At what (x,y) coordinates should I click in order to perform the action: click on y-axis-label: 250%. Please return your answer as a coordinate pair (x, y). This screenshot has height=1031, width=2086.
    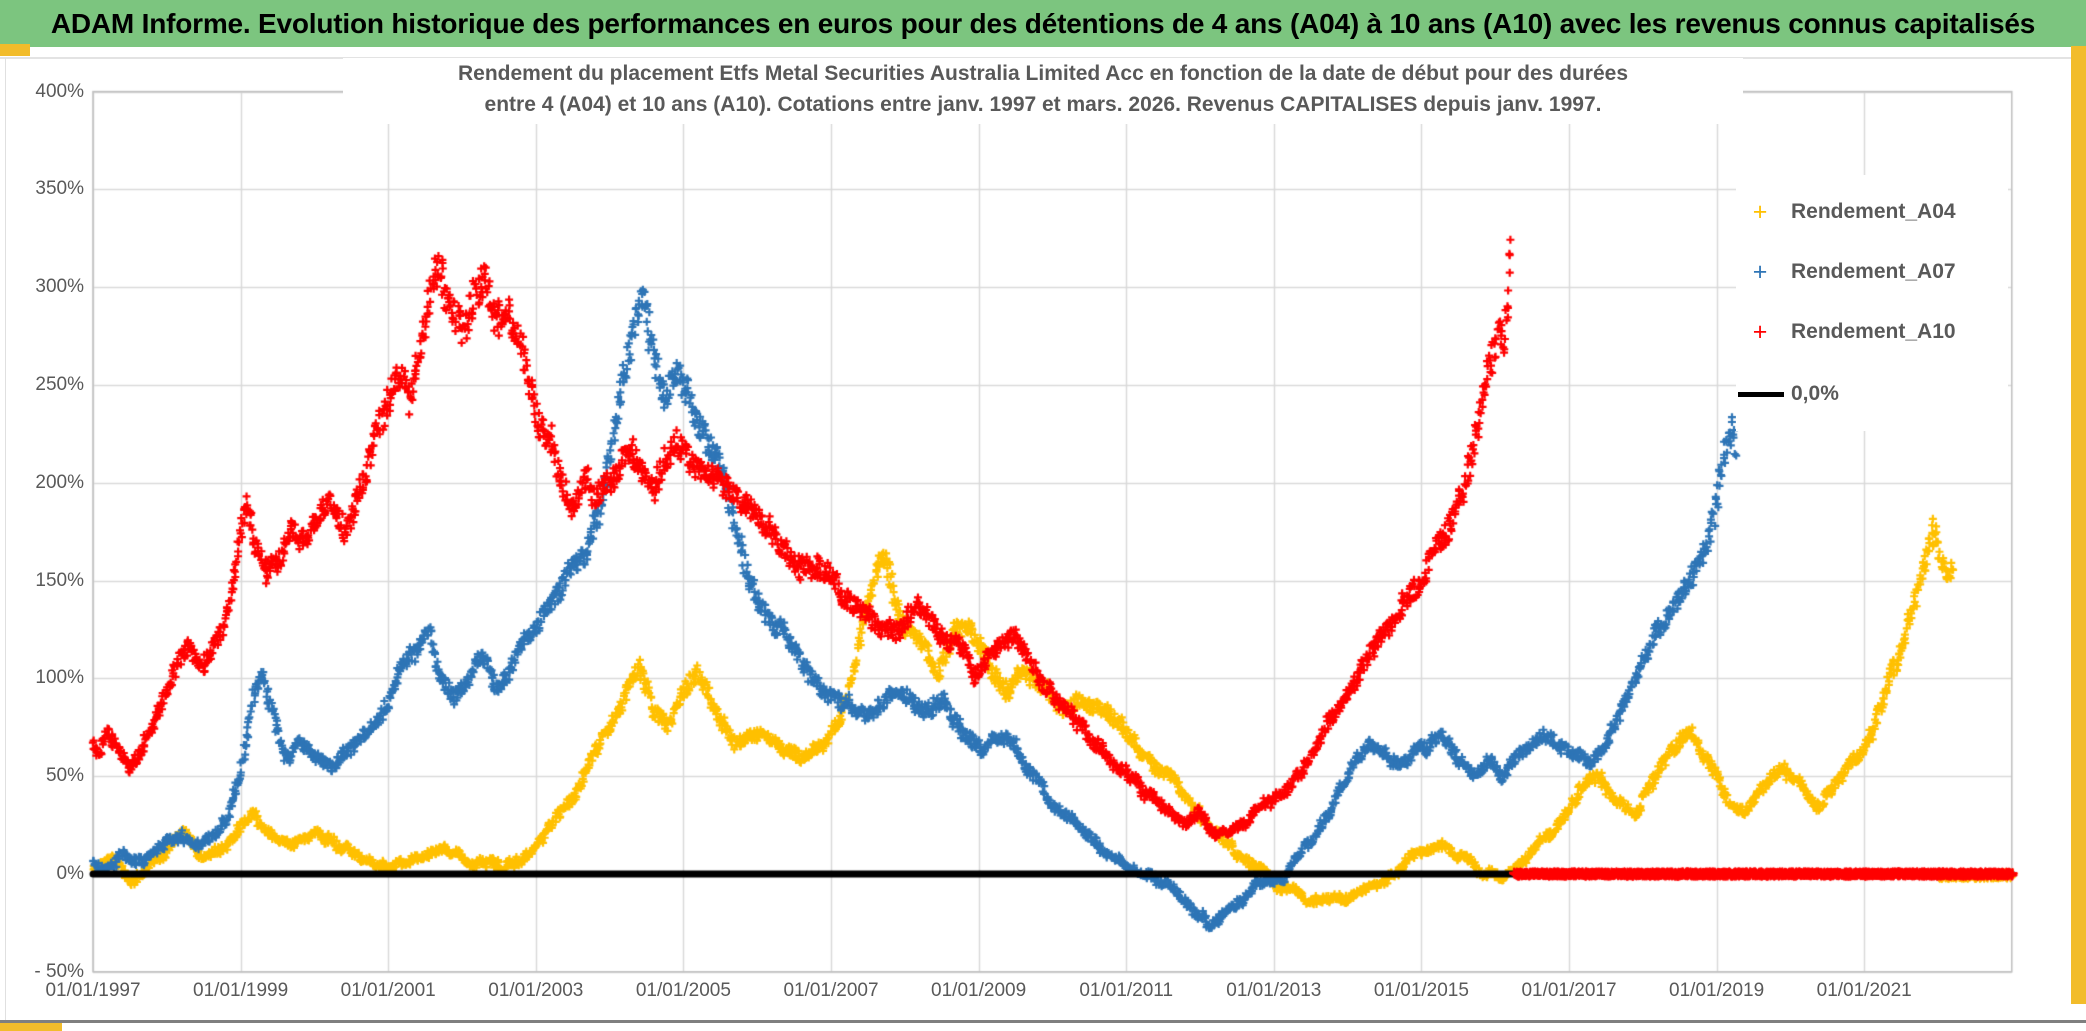
    Looking at the image, I should click on (59, 384).